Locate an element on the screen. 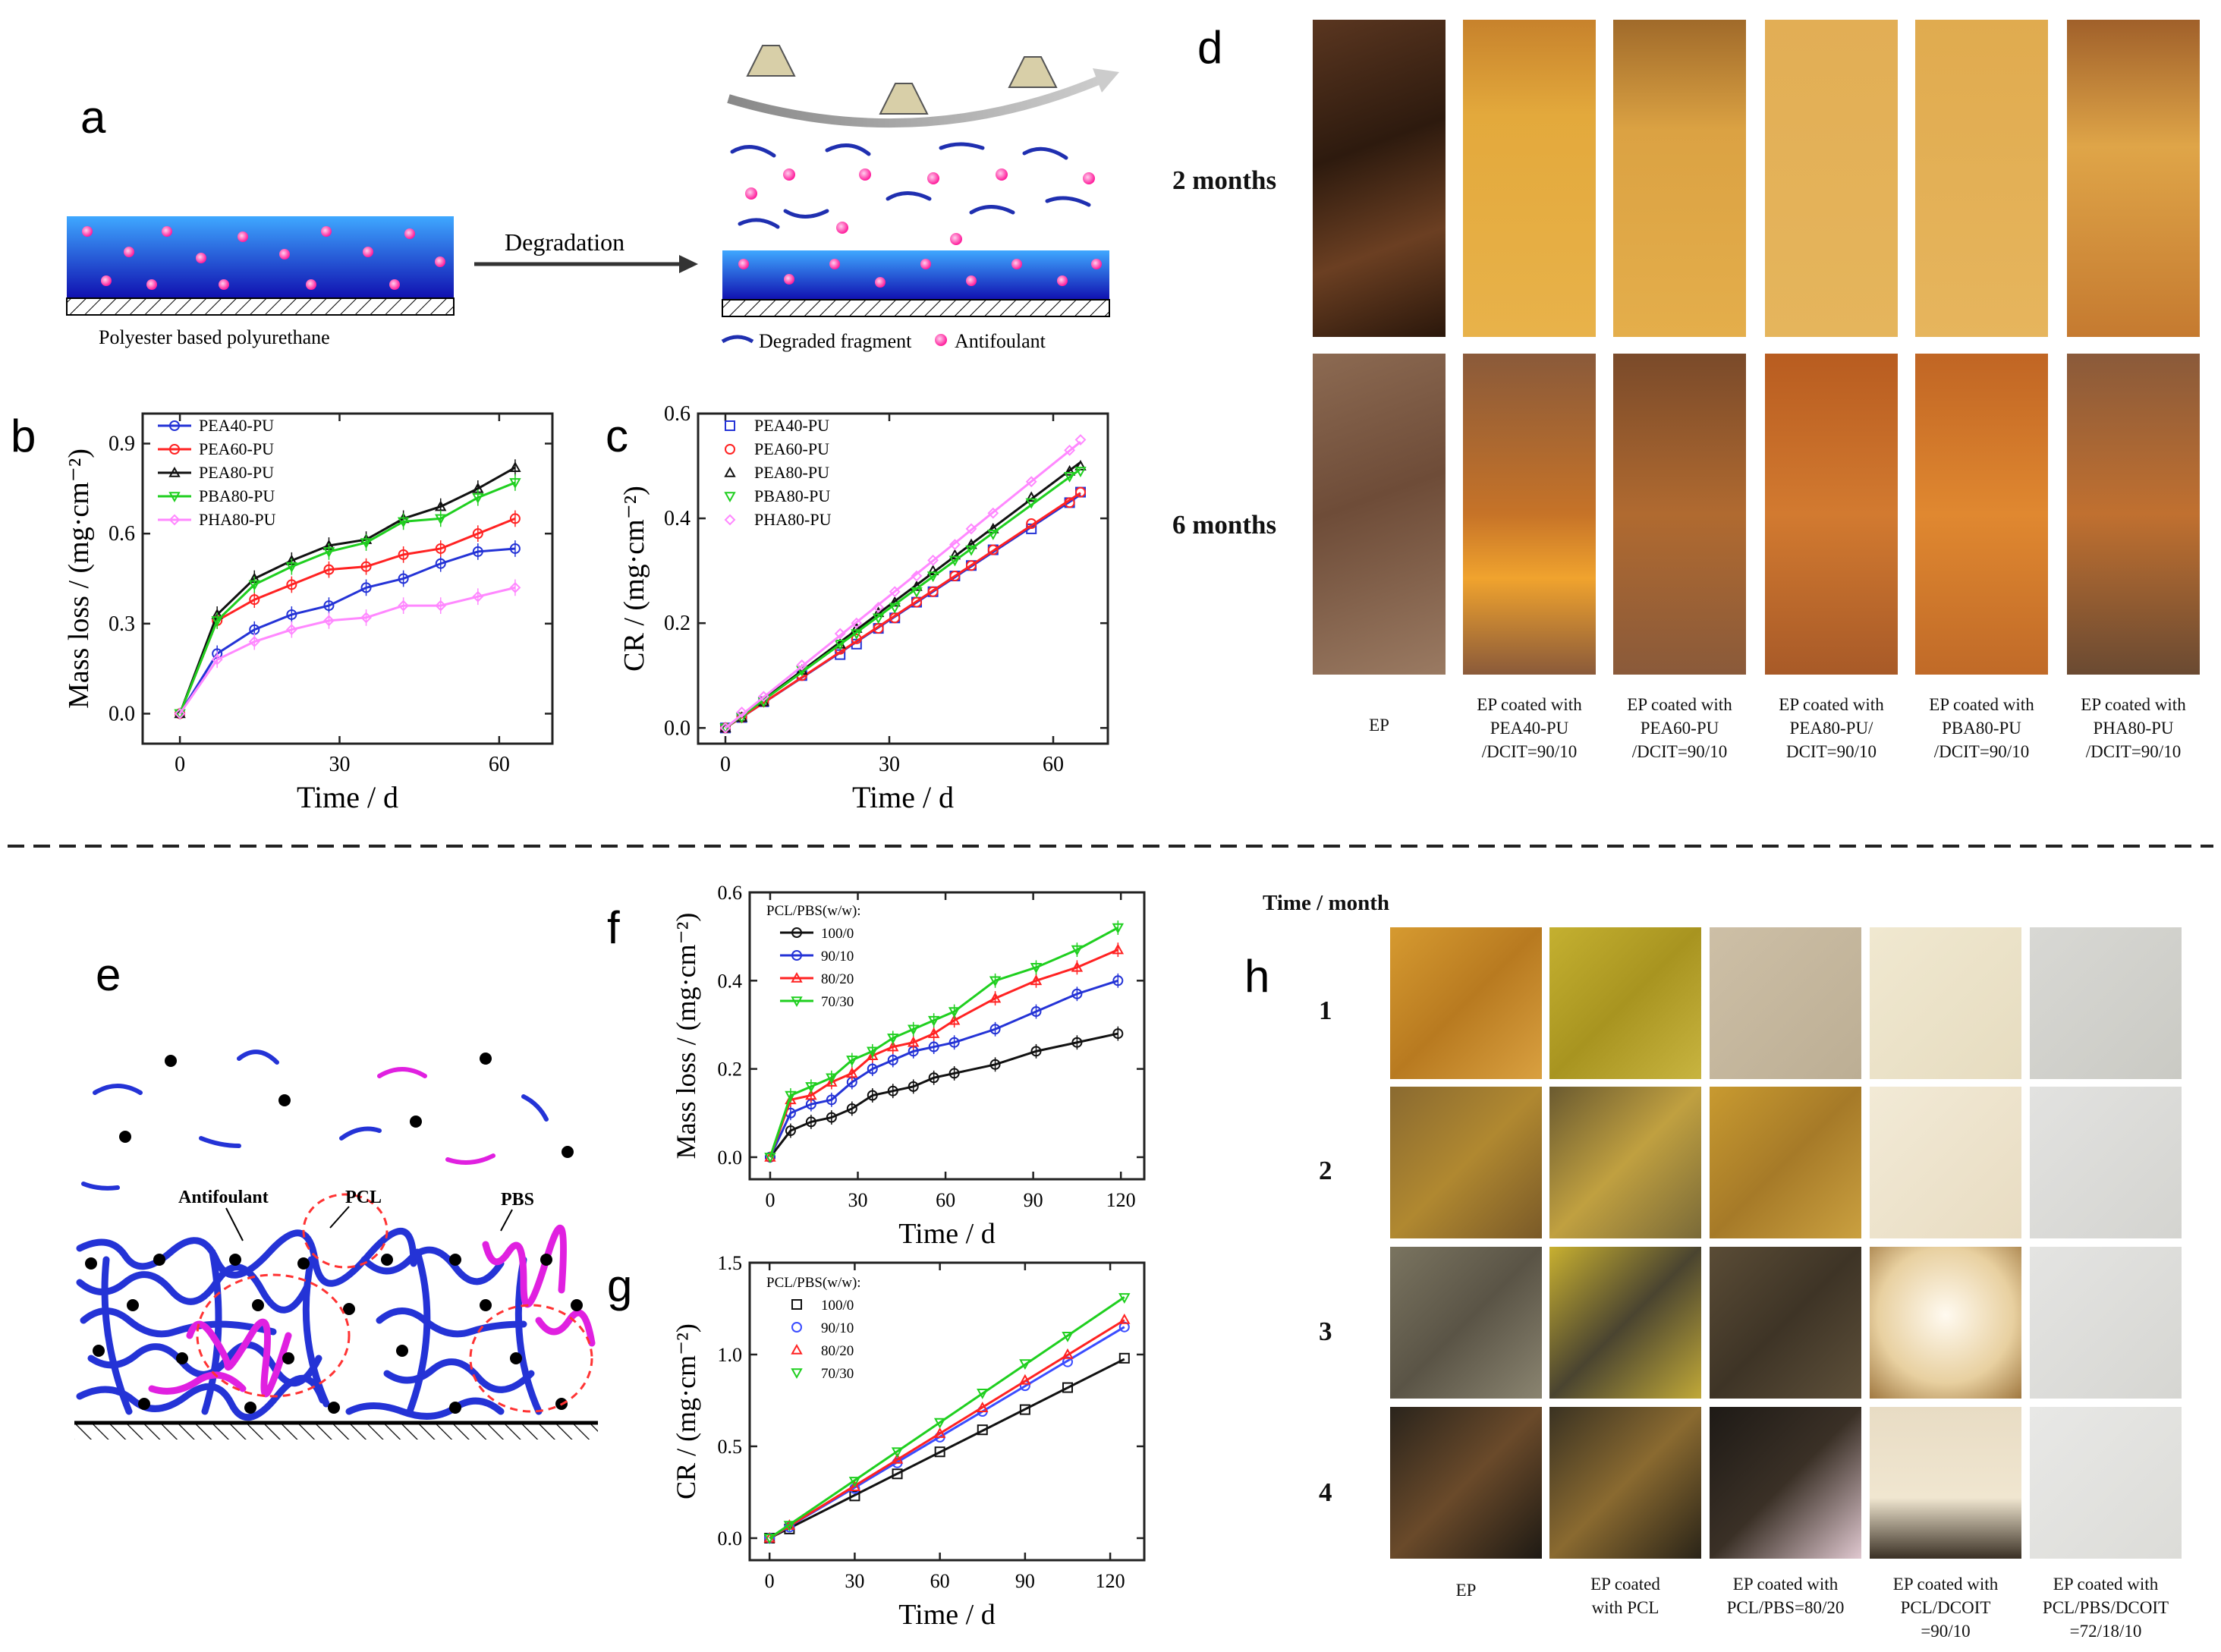  legend-fragment: Degraded fragment is located at coordinates (835, 341).